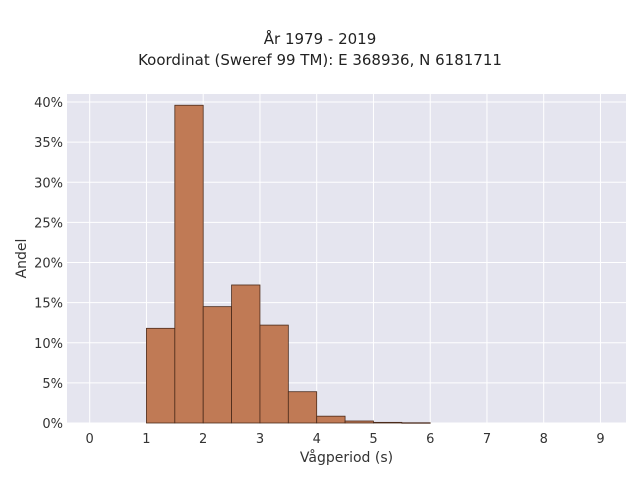 This screenshot has height=480, width=640. I want to click on y-tick-label: 35%, so click(48, 143).